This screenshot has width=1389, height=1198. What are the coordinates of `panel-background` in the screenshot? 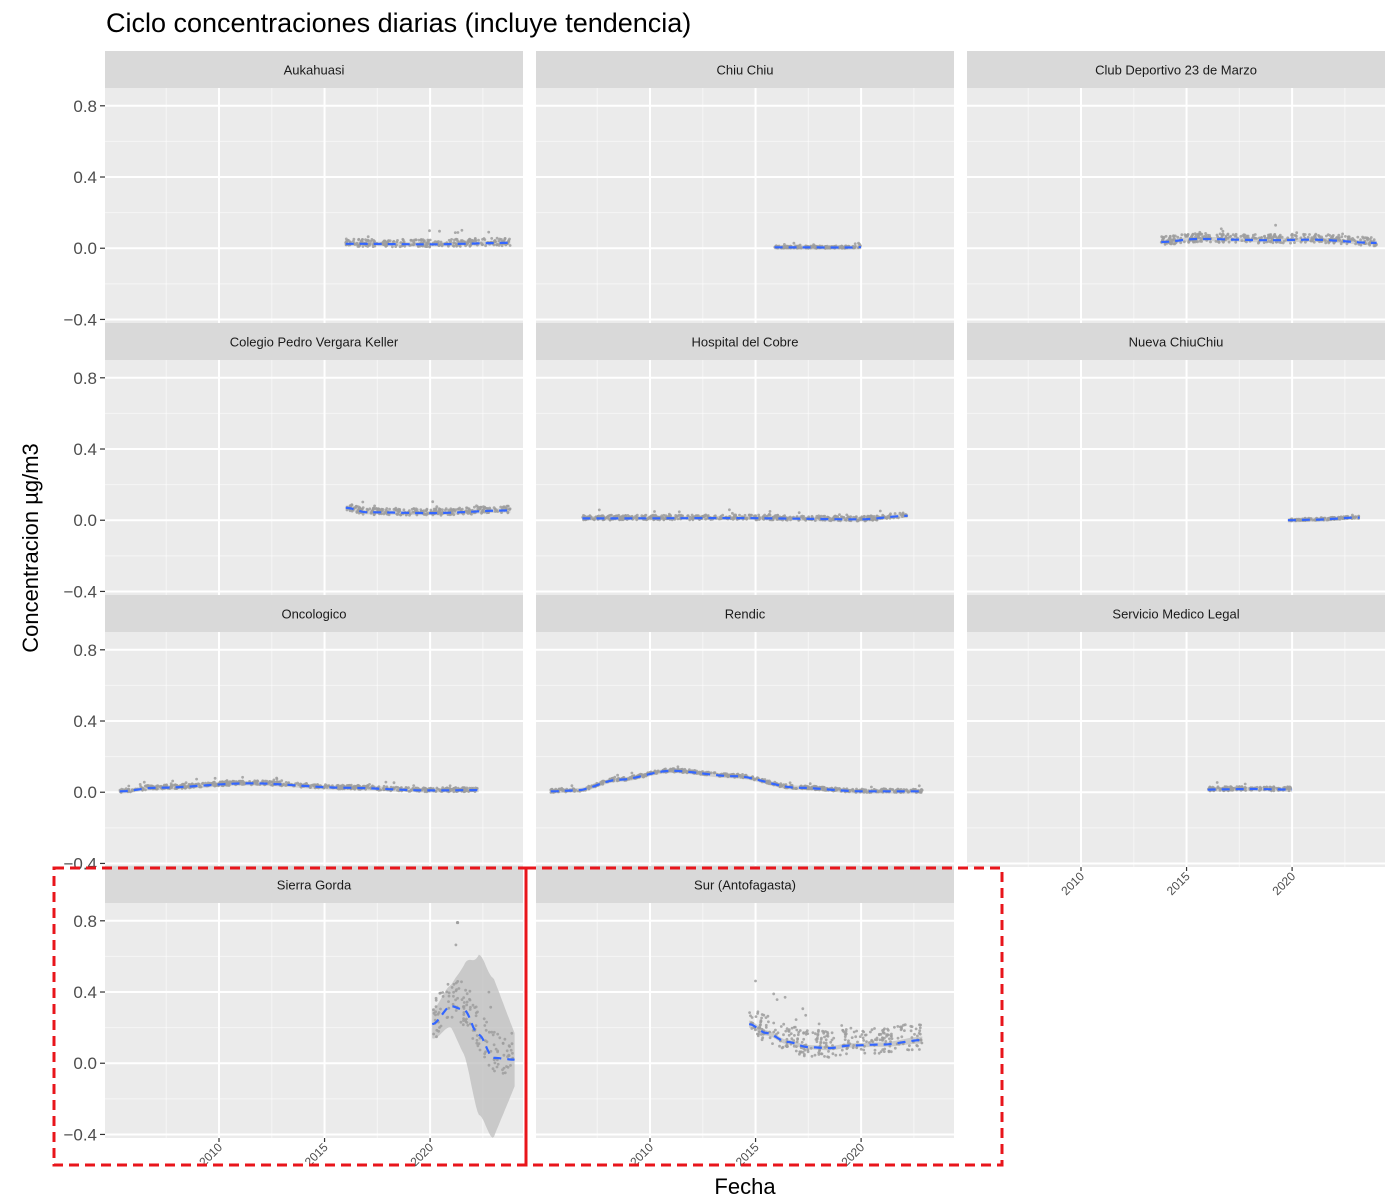 It's located at (745, 477).